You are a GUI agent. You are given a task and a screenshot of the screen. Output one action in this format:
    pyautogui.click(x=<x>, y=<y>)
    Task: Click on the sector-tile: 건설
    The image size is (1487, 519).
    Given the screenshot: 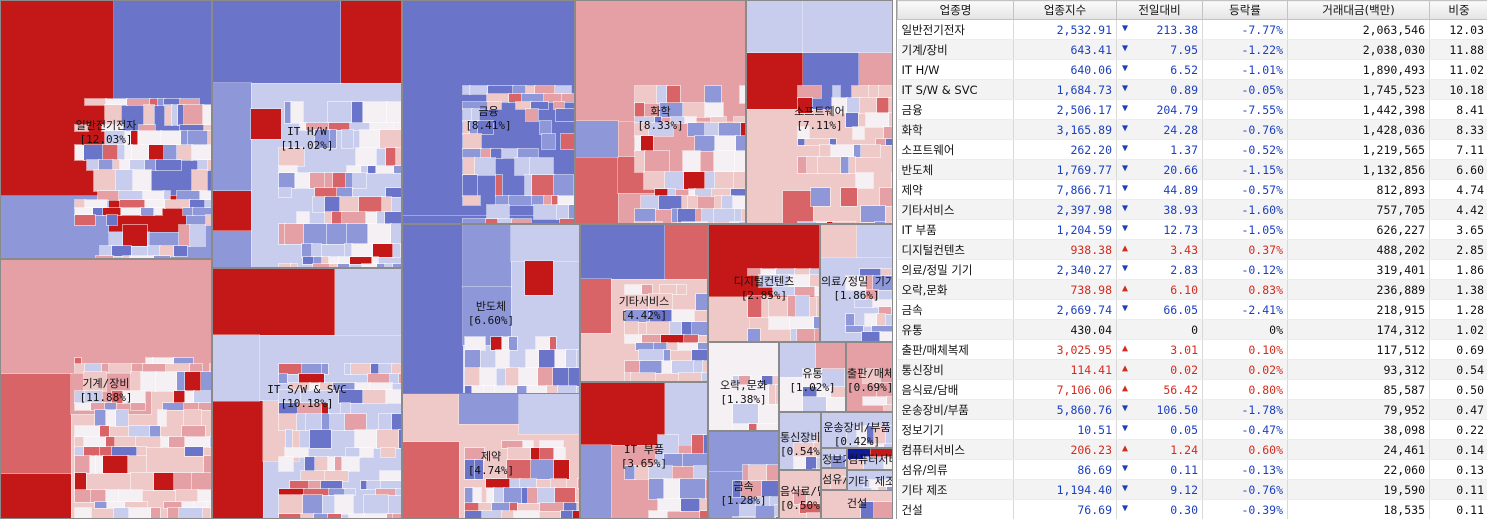 What is the action you would take?
    pyautogui.click(x=857, y=504)
    